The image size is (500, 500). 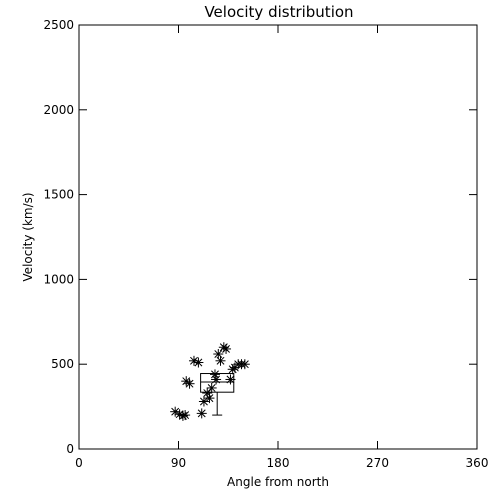 What do you see at coordinates (58, 110) in the screenshot?
I see `y-tick-label-4: 2000` at bounding box center [58, 110].